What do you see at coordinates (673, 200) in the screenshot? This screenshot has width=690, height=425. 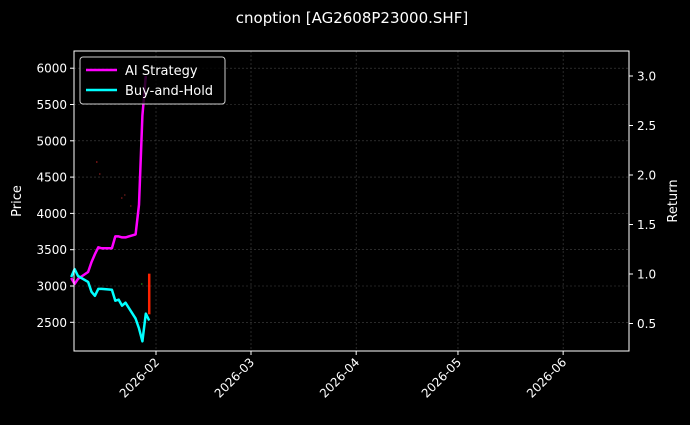 I see `y-axis-right-label: Return` at bounding box center [673, 200].